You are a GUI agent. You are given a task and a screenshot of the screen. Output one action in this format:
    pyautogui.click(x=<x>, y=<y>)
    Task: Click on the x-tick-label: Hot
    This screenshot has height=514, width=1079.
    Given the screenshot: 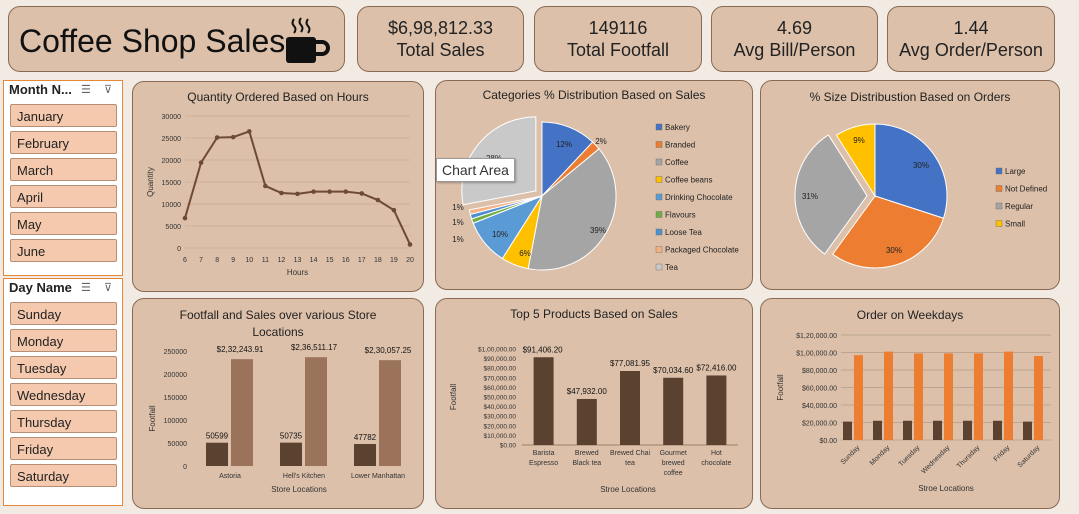 What is the action you would take?
    pyautogui.click(x=716, y=453)
    